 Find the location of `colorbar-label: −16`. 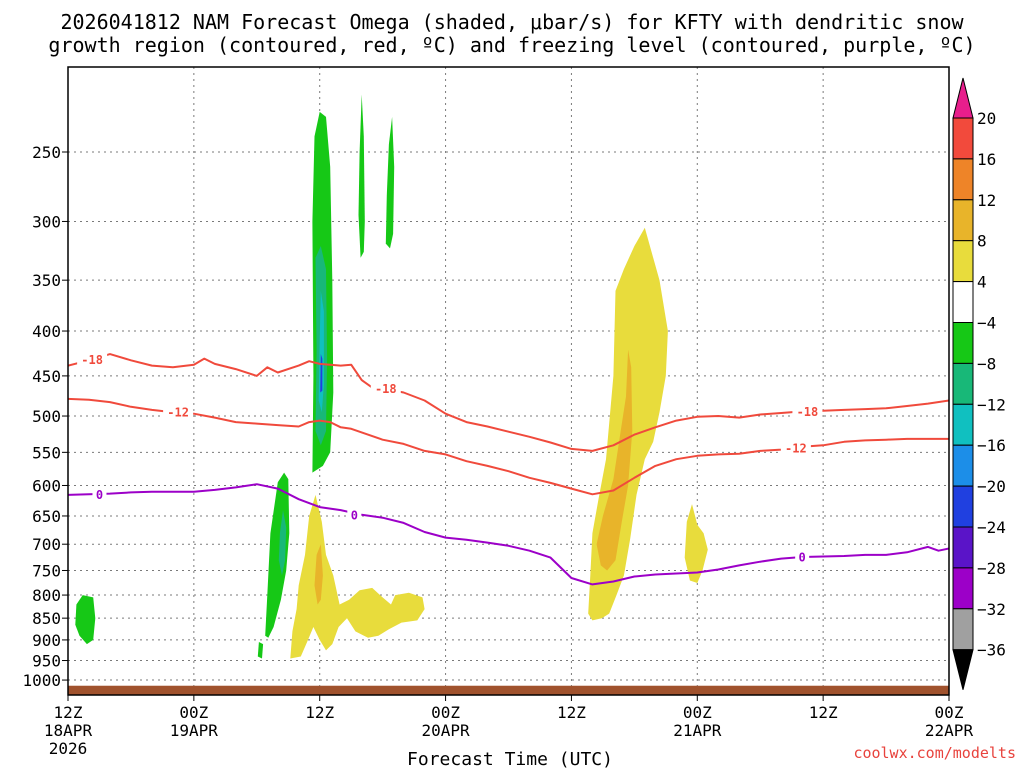

colorbar-label: −16 is located at coordinates (991, 445).